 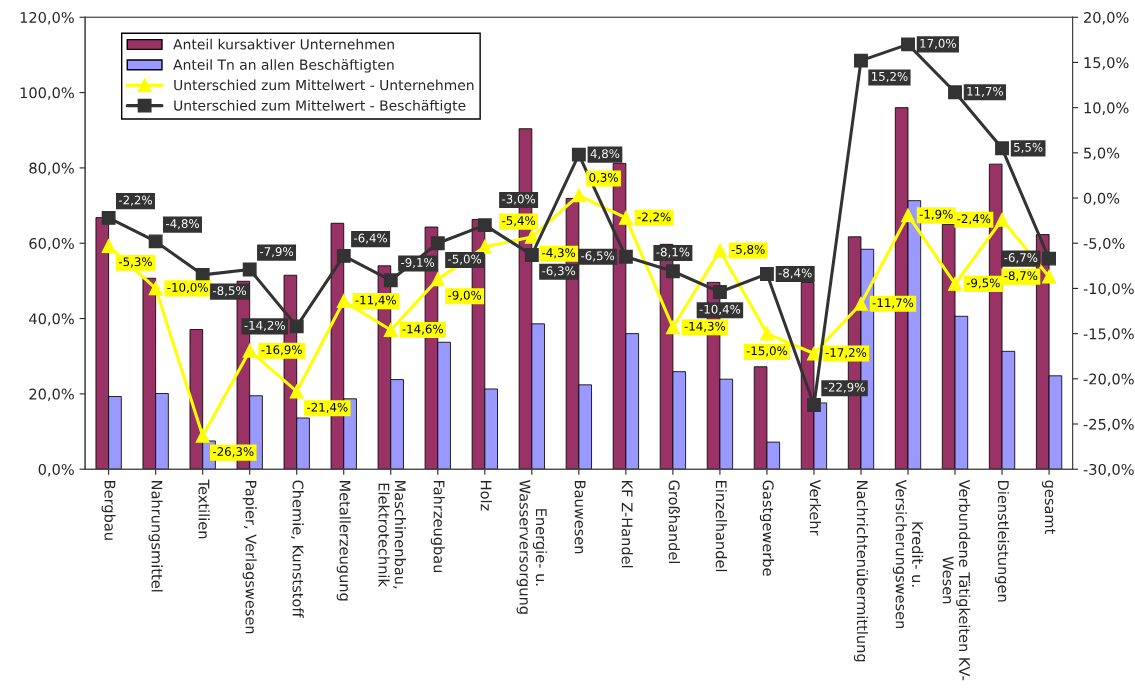 What do you see at coordinates (465, 295) in the screenshot?
I see `data-label: -9,0%` at bounding box center [465, 295].